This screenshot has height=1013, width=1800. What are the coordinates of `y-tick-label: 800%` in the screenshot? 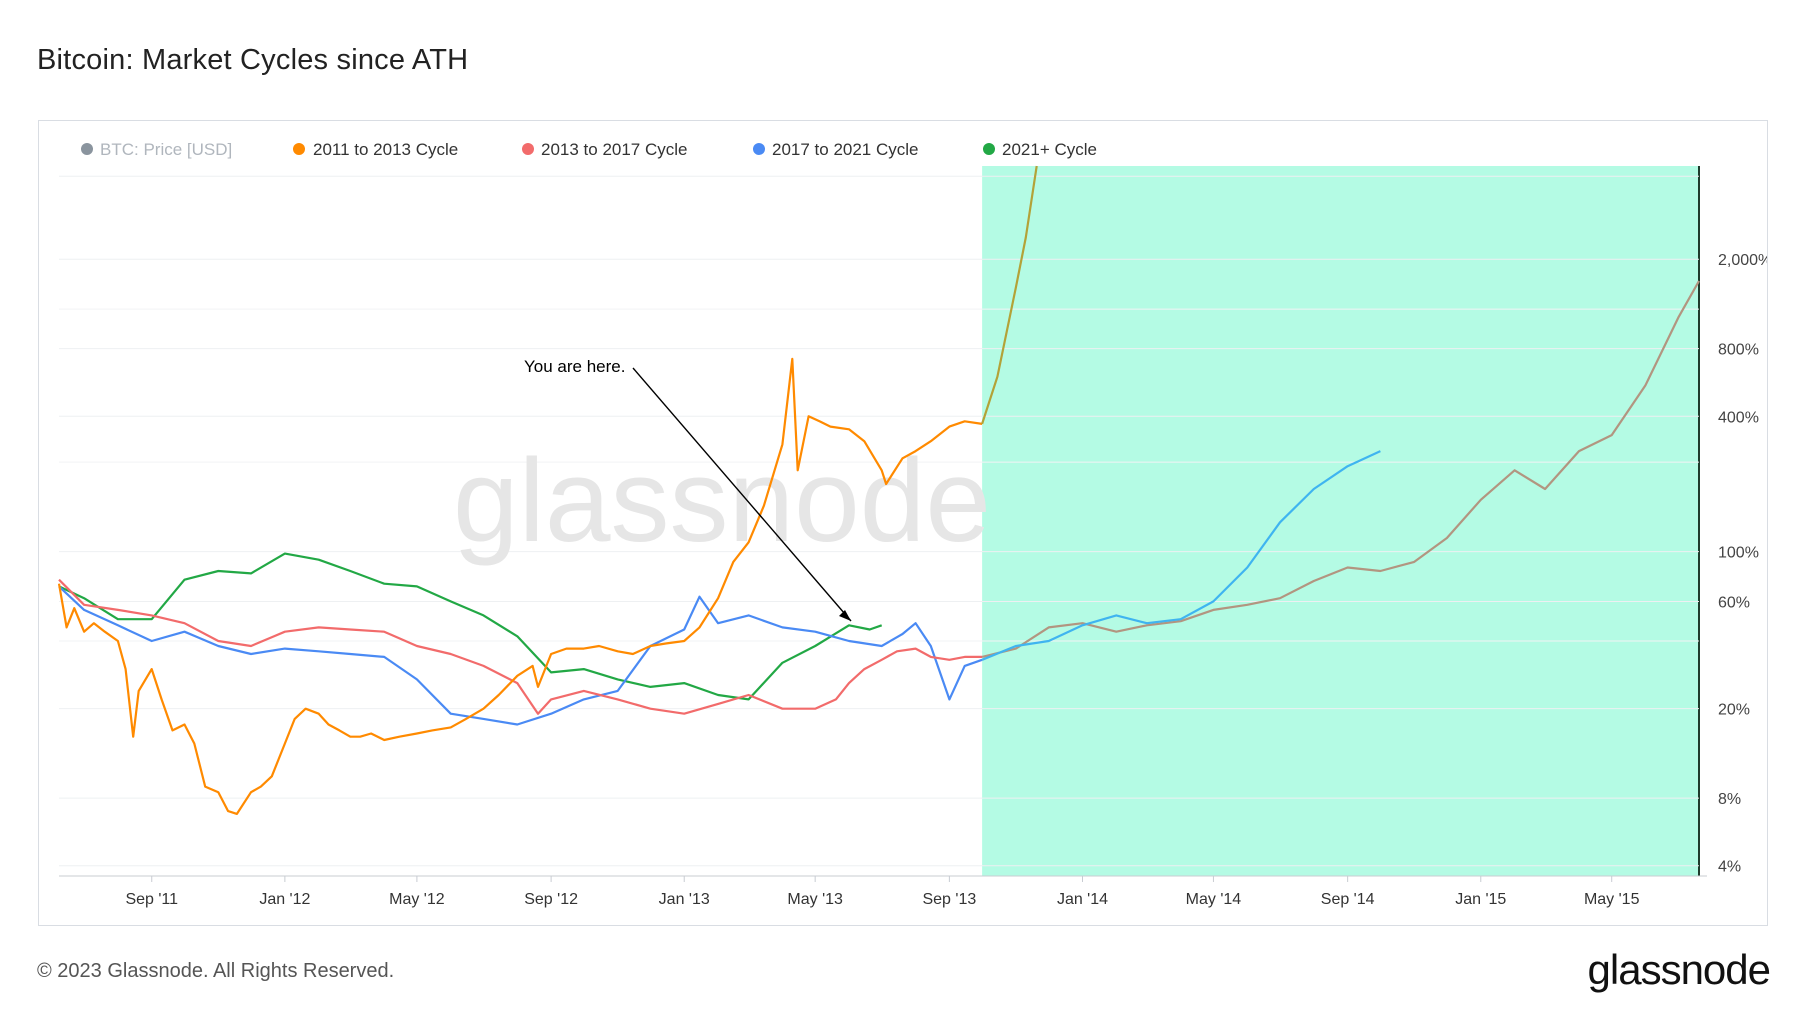 It's located at (1738, 350).